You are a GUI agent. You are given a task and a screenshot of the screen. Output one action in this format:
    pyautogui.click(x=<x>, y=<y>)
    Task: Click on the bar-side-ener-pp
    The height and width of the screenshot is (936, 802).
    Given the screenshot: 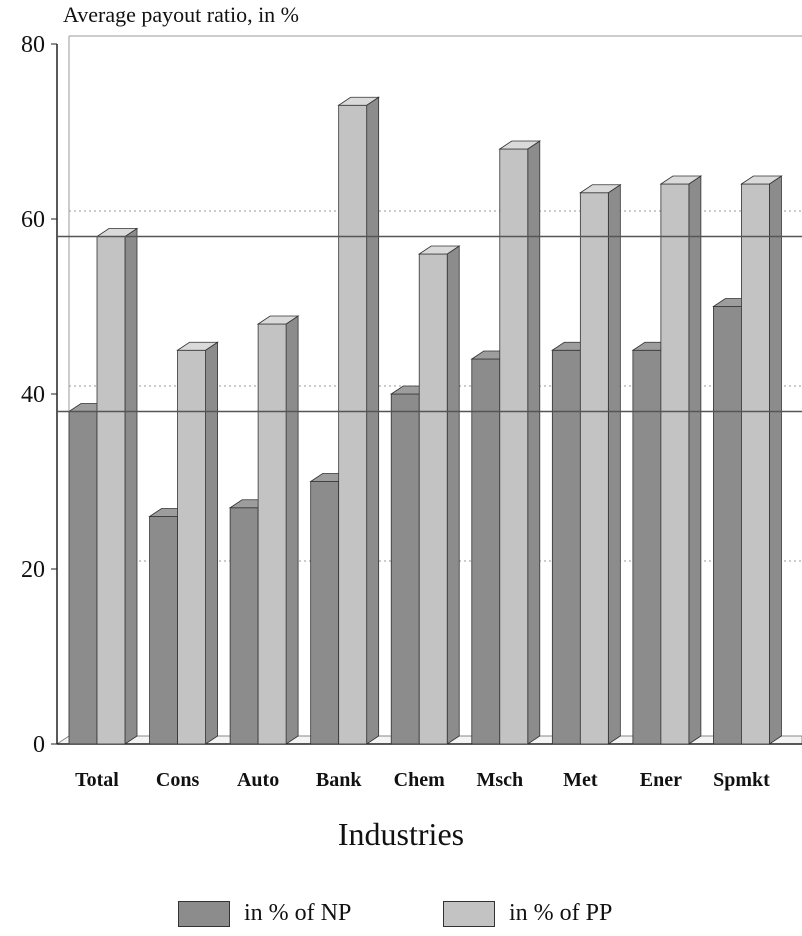 What is the action you would take?
    pyautogui.click(x=695, y=460)
    